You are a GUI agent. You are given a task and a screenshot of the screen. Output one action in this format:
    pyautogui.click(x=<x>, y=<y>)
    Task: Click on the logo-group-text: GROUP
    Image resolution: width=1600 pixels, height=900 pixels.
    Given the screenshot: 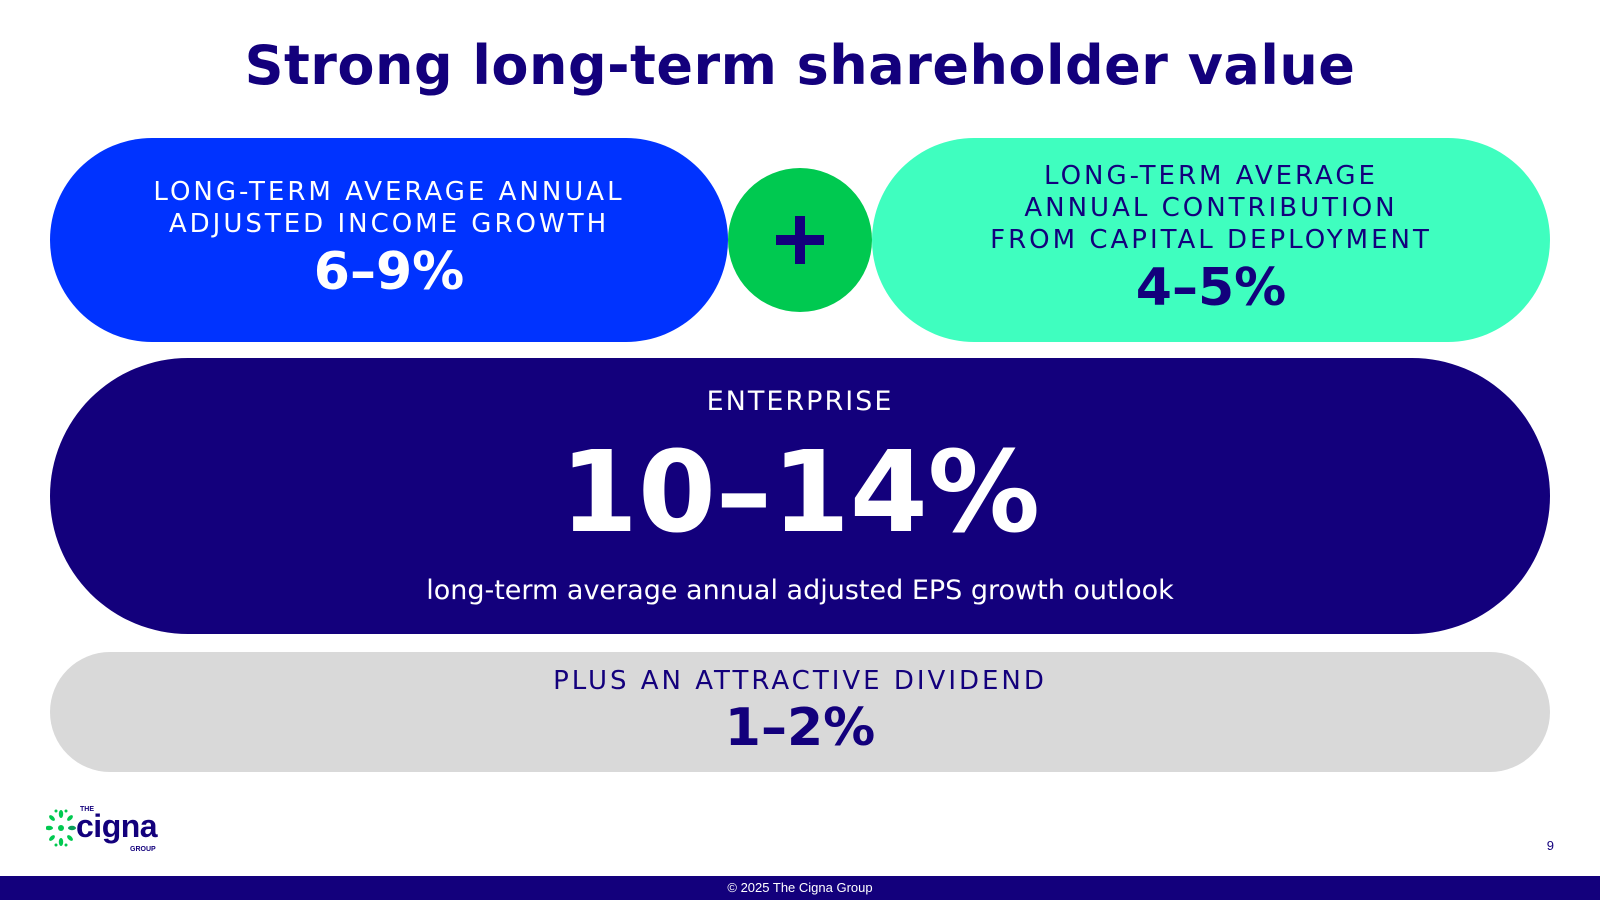 What is the action you would take?
    pyautogui.click(x=143, y=849)
    